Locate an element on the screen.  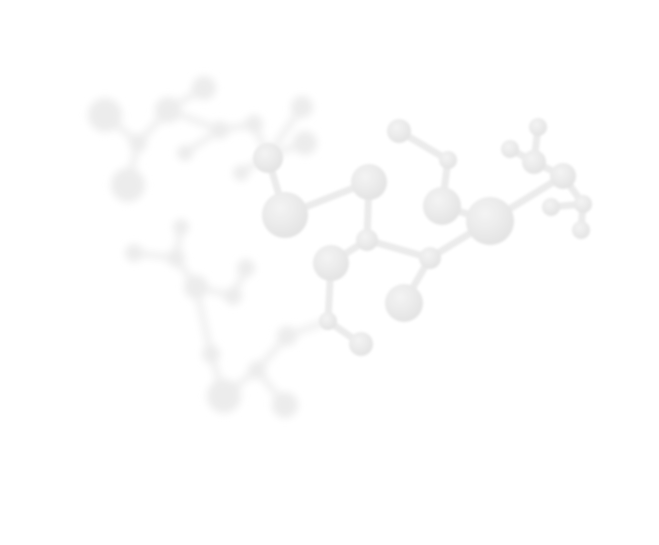
faded-molecule-lower-left is located at coordinates (228, 318).